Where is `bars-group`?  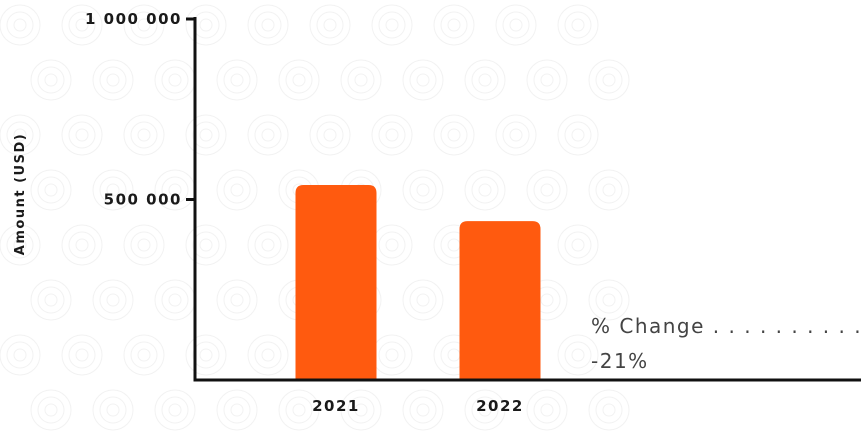 bars-group is located at coordinates (418, 282).